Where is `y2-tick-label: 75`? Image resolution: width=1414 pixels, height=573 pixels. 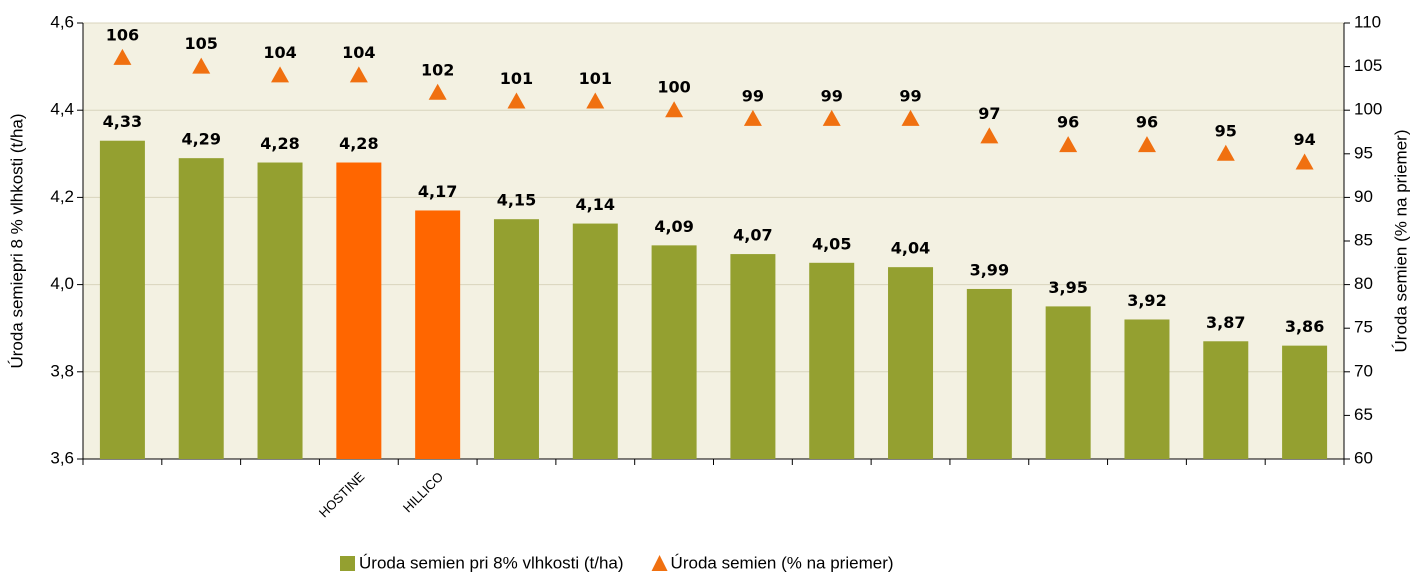
y2-tick-label: 75 is located at coordinates (1363, 327).